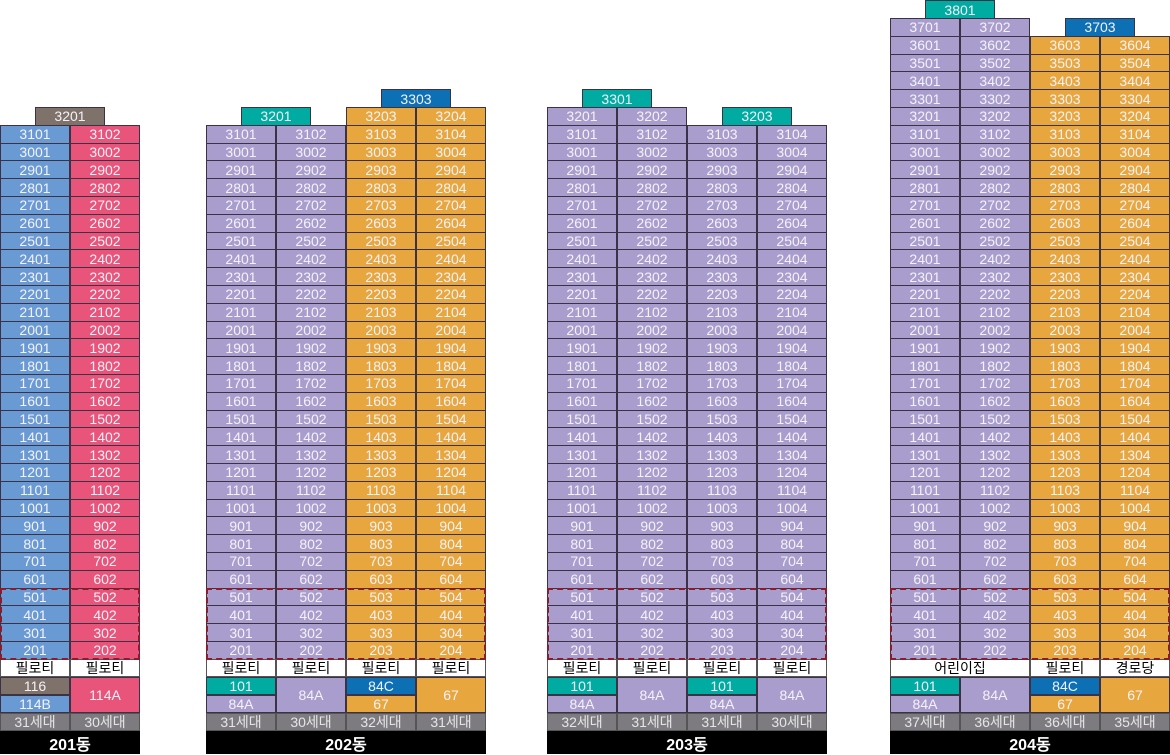 The width and height of the screenshot is (1170, 755). Describe the element at coordinates (451, 419) in the screenshot. I see `unit-cell: 1504` at that location.